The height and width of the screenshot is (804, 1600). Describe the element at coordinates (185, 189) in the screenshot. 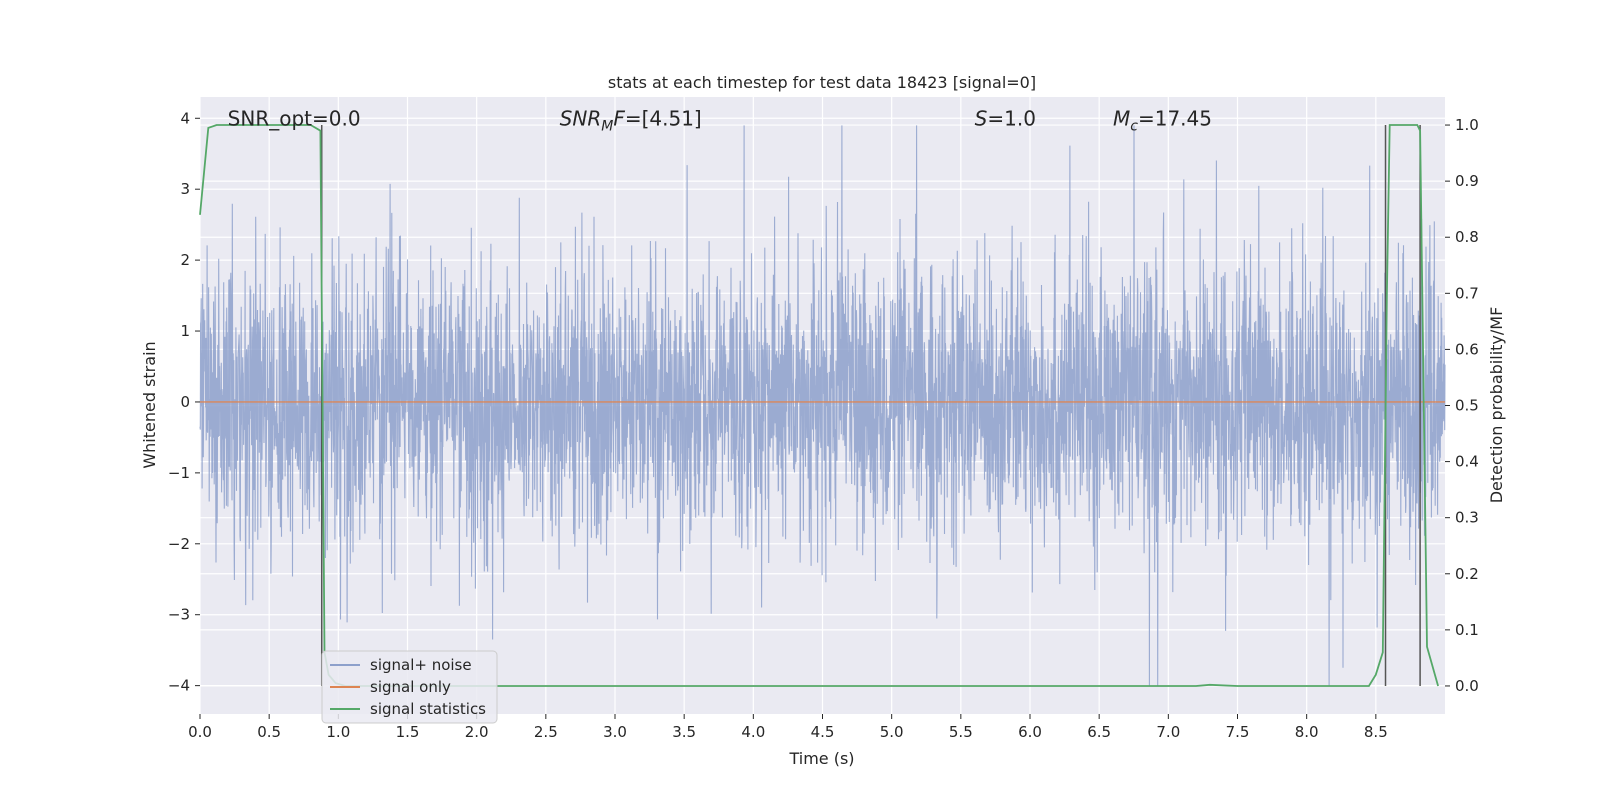

I see `y-left-tick-label: 3` at that location.